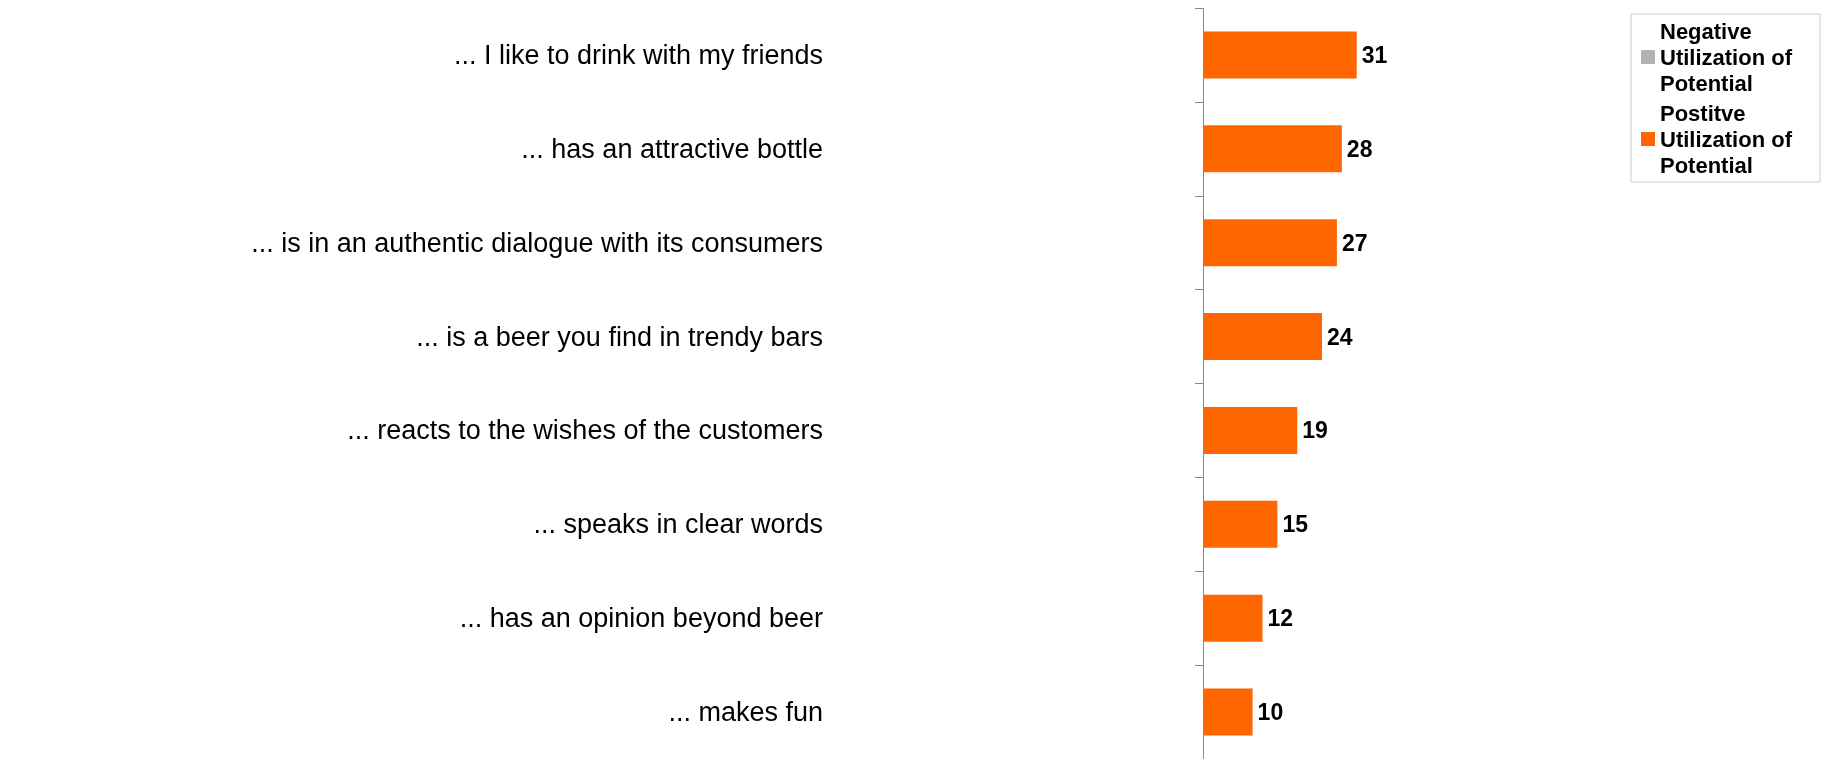  Describe the element at coordinates (1354, 242) in the screenshot. I see `data-label: 27` at that location.